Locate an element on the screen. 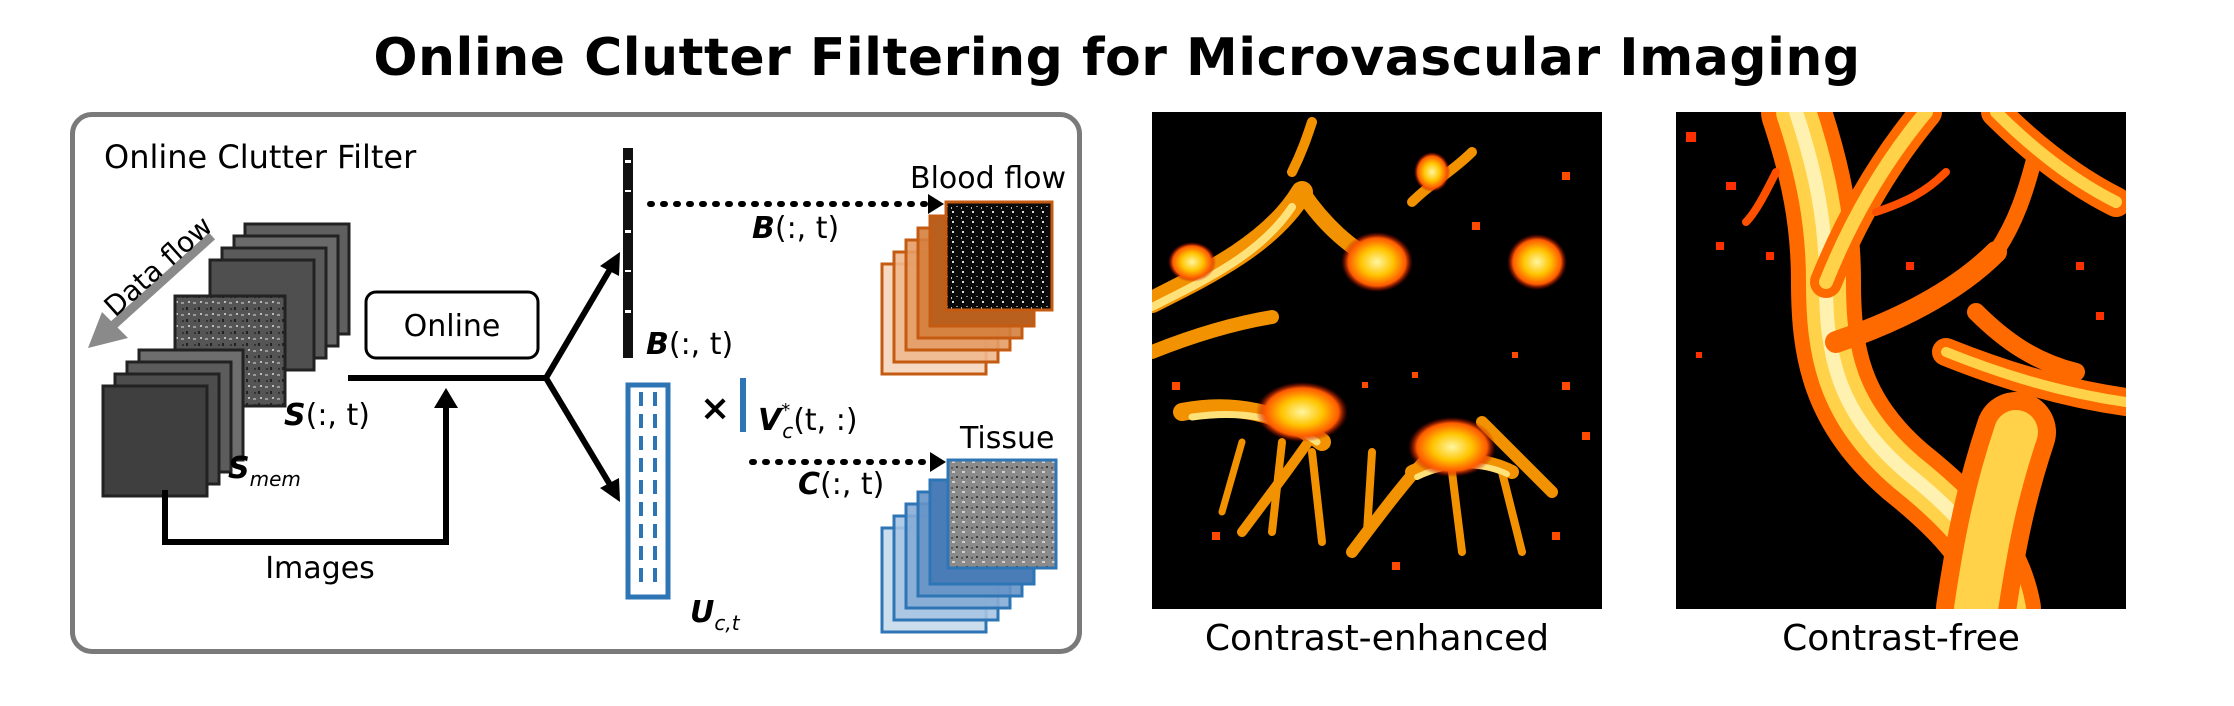  split-arrows is located at coordinates (579, 377).